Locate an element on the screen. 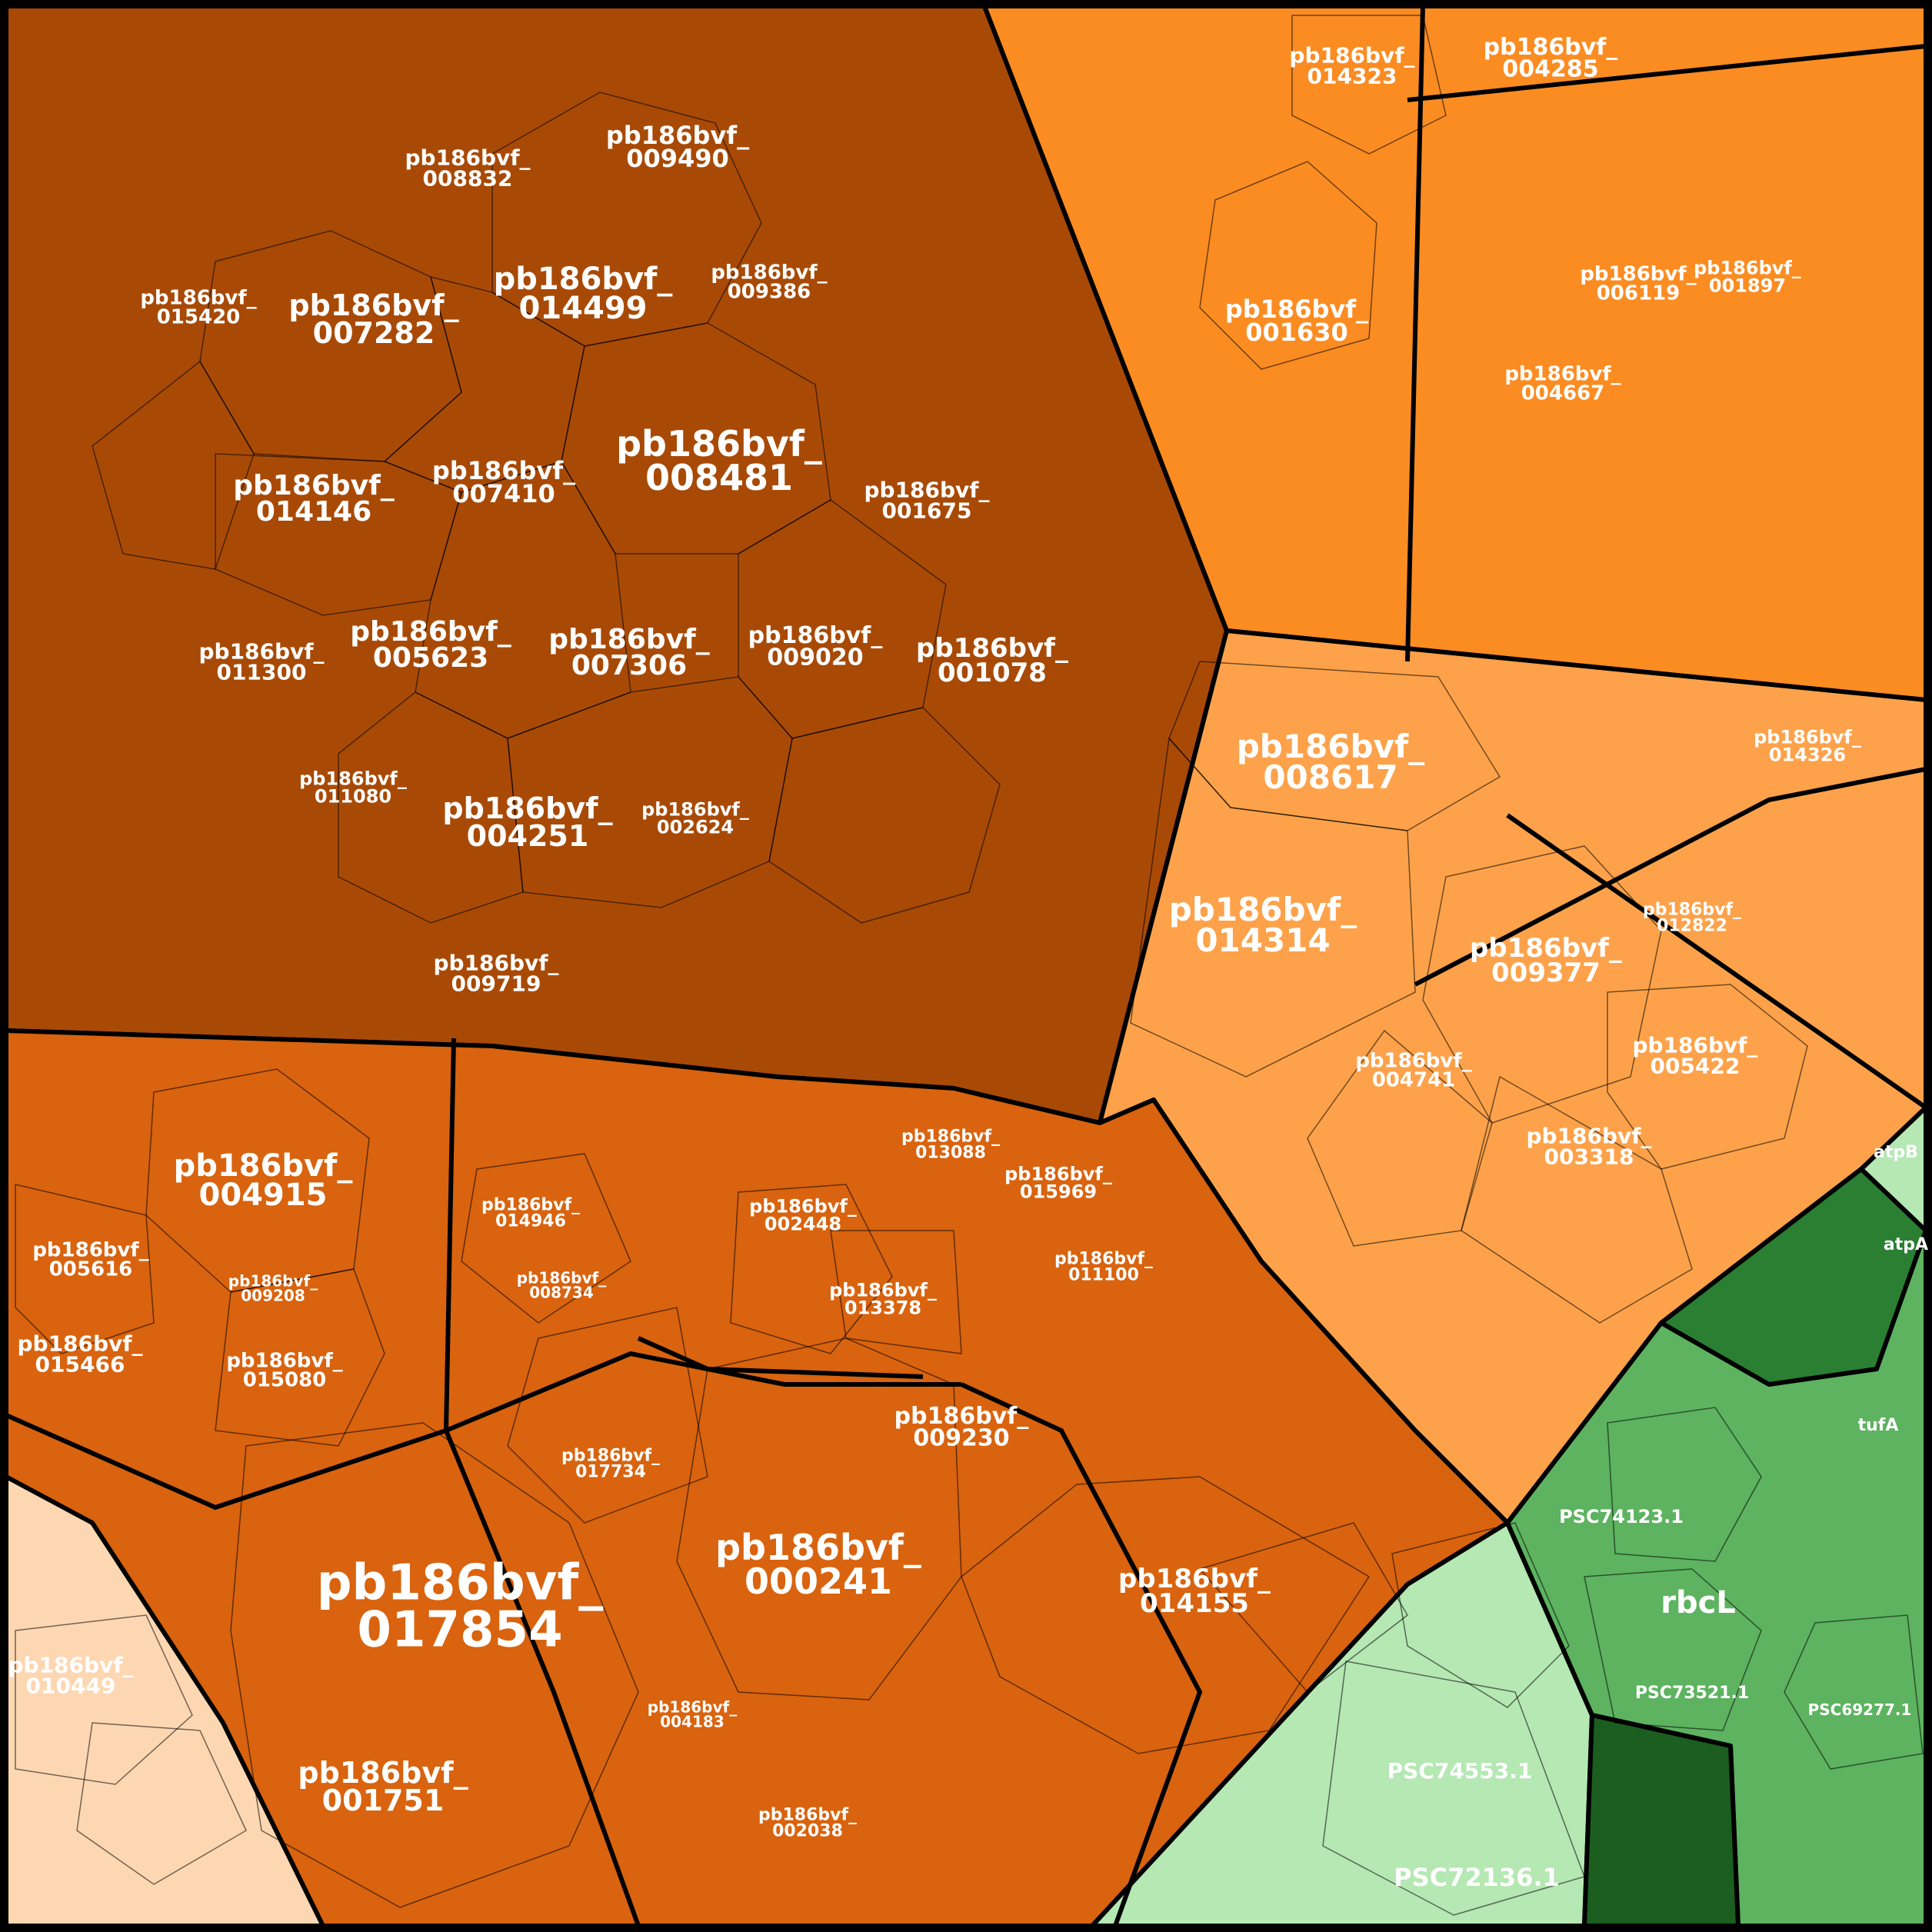  cell-label-PSC69277: PSC69277.1 is located at coordinates (1860, 1709).